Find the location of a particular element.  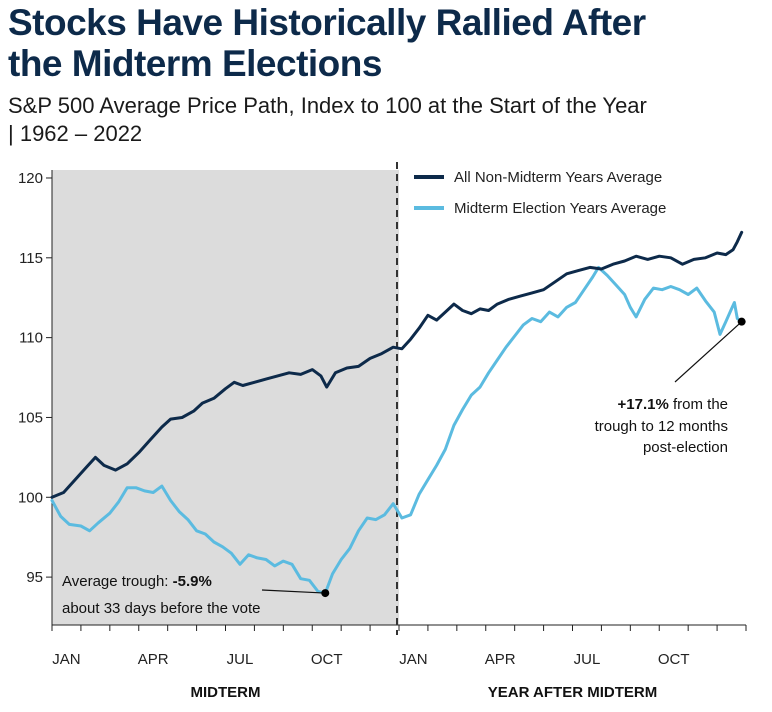

trough-value: -5.9% is located at coordinates (192, 581).